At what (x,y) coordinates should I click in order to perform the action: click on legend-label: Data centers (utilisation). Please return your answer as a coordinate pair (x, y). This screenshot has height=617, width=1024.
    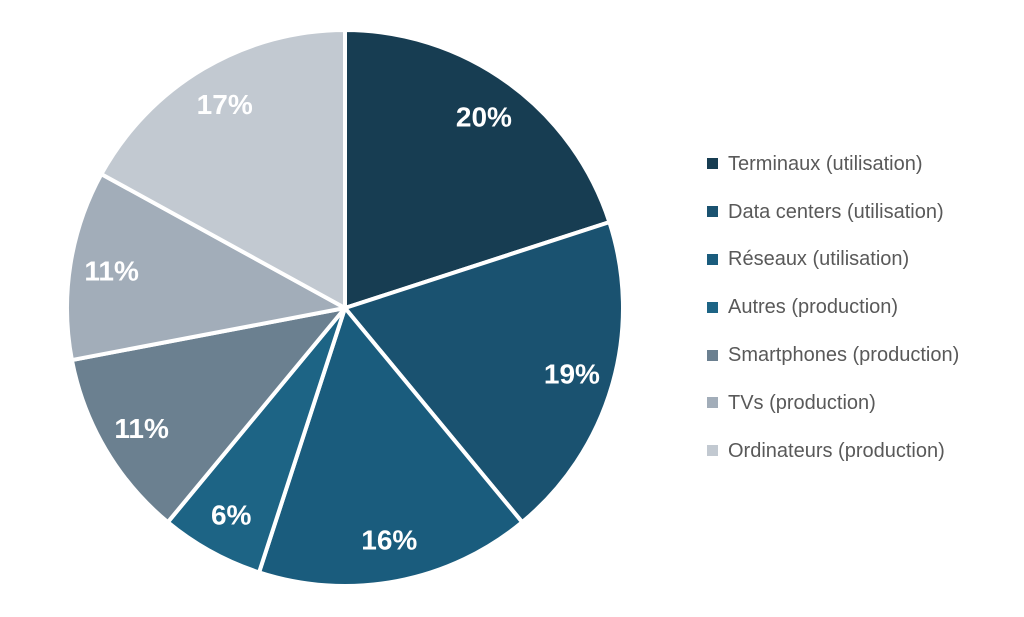
    Looking at the image, I should click on (836, 211).